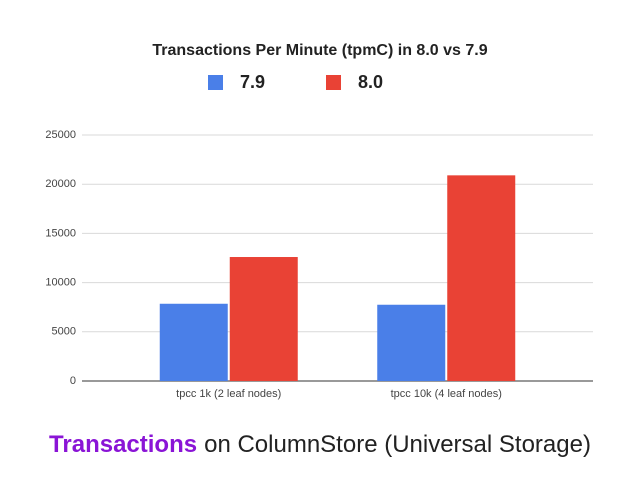 This screenshot has height=500, width=640. What do you see at coordinates (397, 444) in the screenshot?
I see `caption-rest: on ColumnStore (Universal Storage)` at bounding box center [397, 444].